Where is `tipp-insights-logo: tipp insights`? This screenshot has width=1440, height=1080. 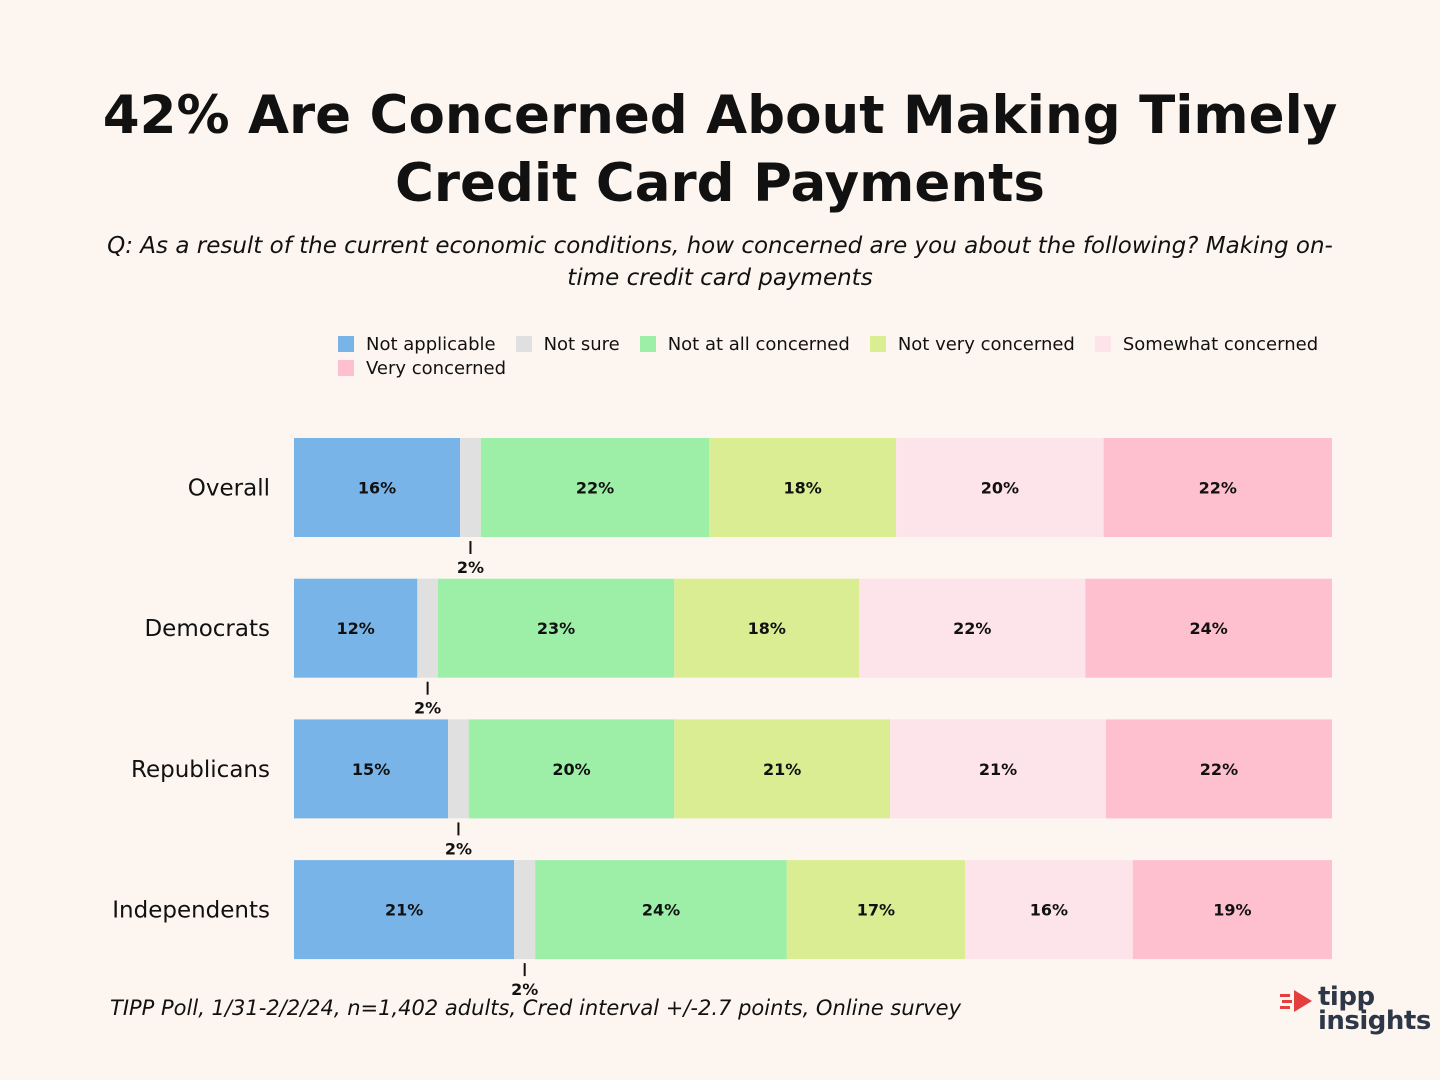 tipp-insights-logo: tipp insights is located at coordinates (1355, 1012).